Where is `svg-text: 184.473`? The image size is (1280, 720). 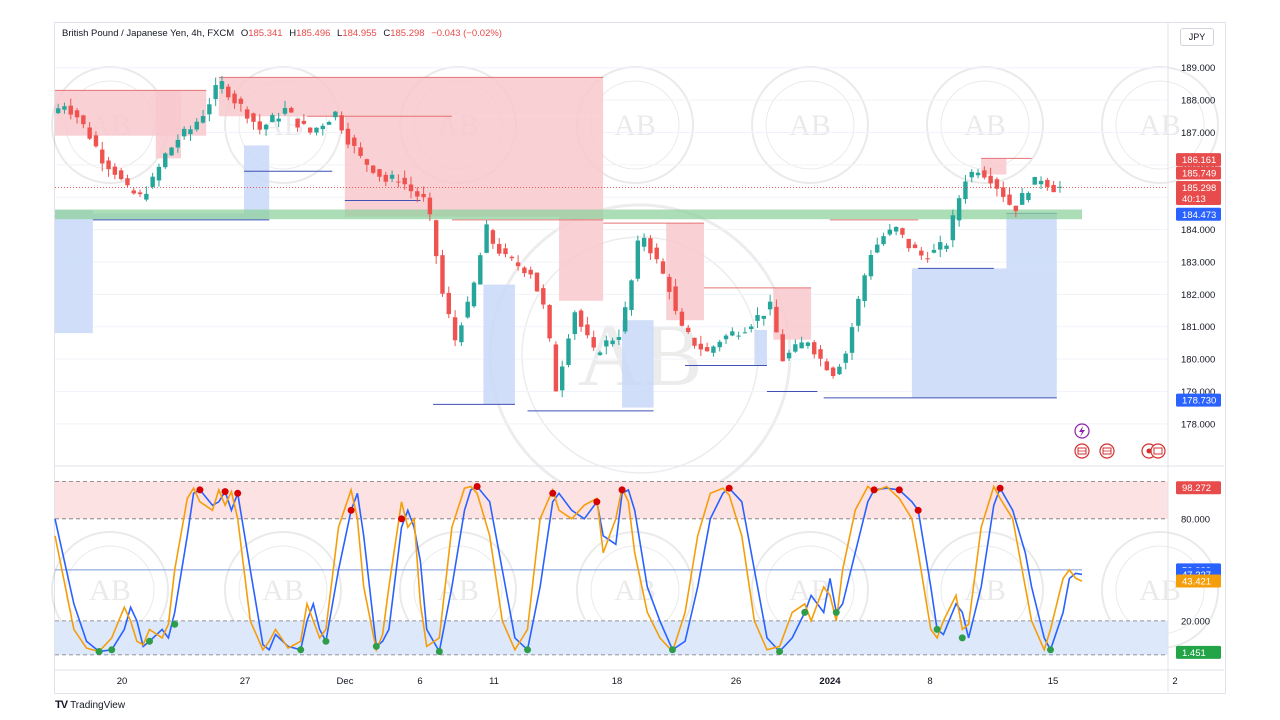 svg-text: 184.473 is located at coordinates (1199, 215).